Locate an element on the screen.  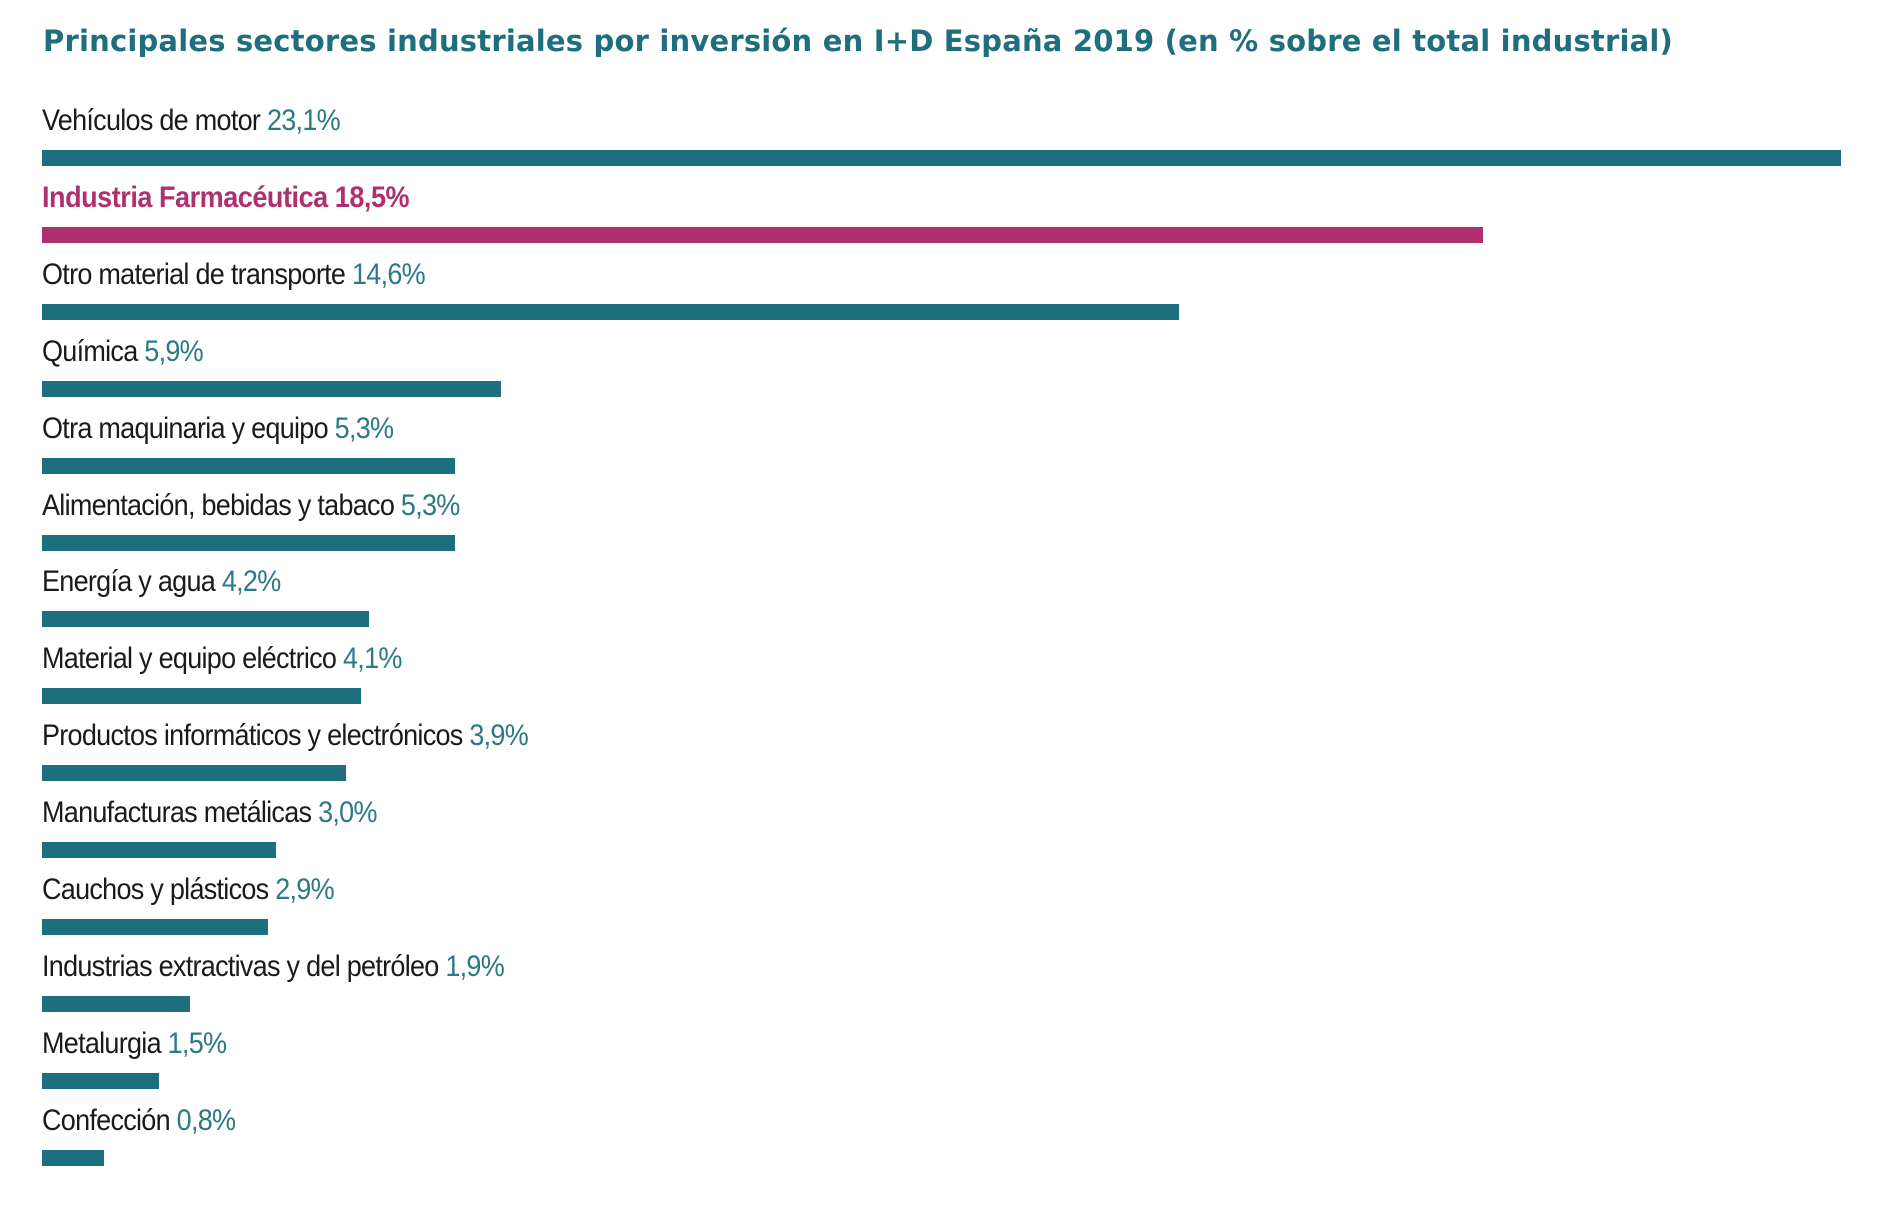
category-label: Confección is located at coordinates (109, 1120).